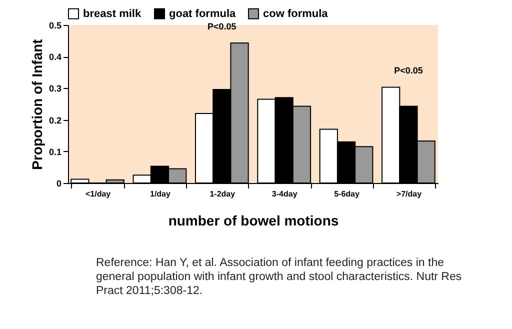 This screenshot has width=512, height=329. Describe the element at coordinates (36, 104) in the screenshot. I see `y-axis-title: Proportion of Infant` at that location.